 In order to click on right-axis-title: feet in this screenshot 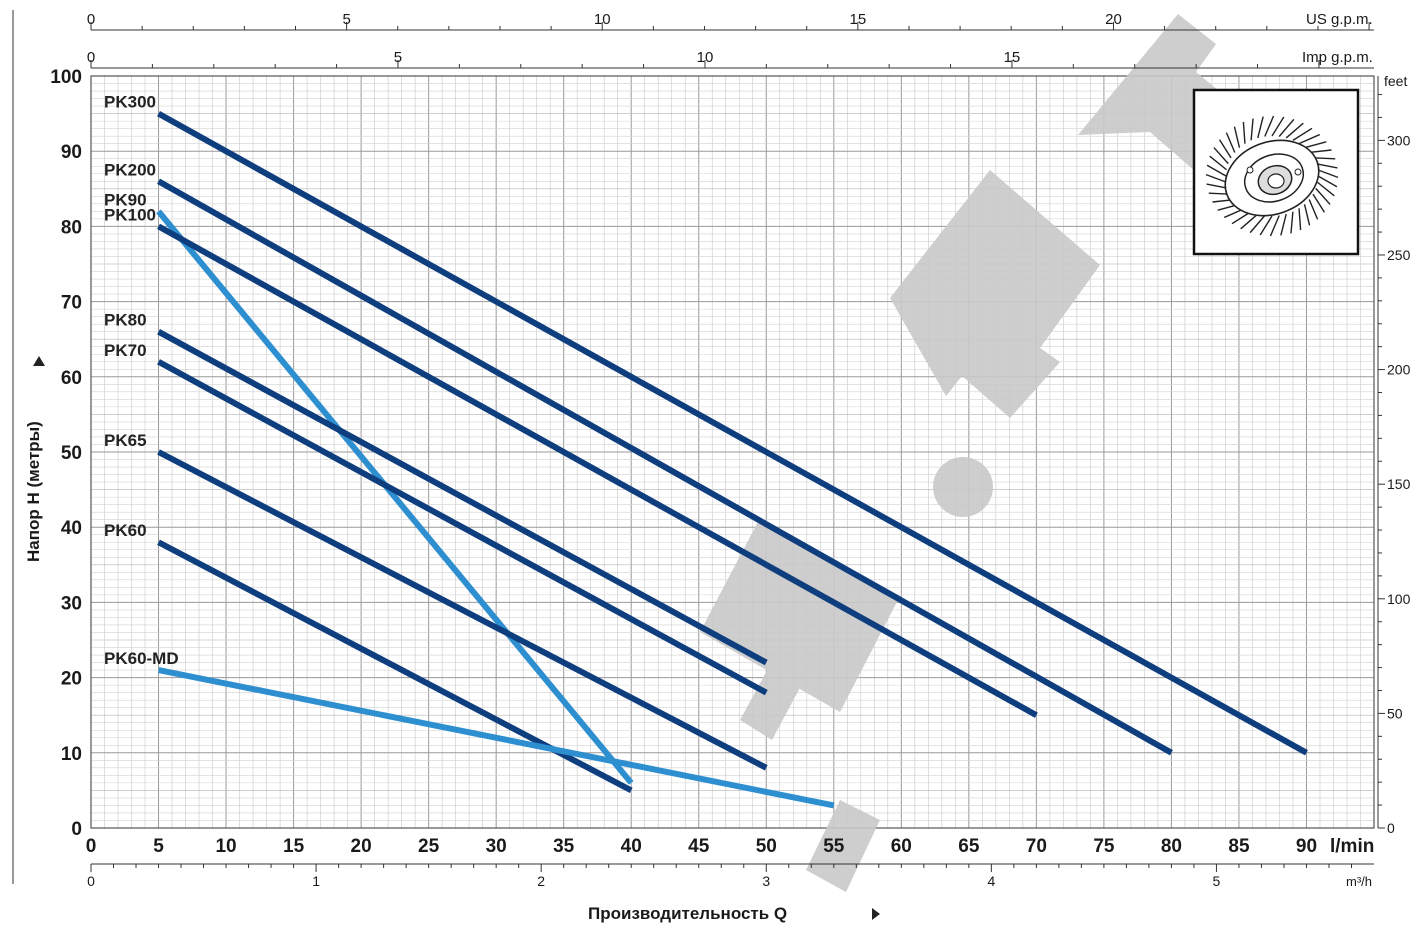, I will do `click(1395, 81)`.